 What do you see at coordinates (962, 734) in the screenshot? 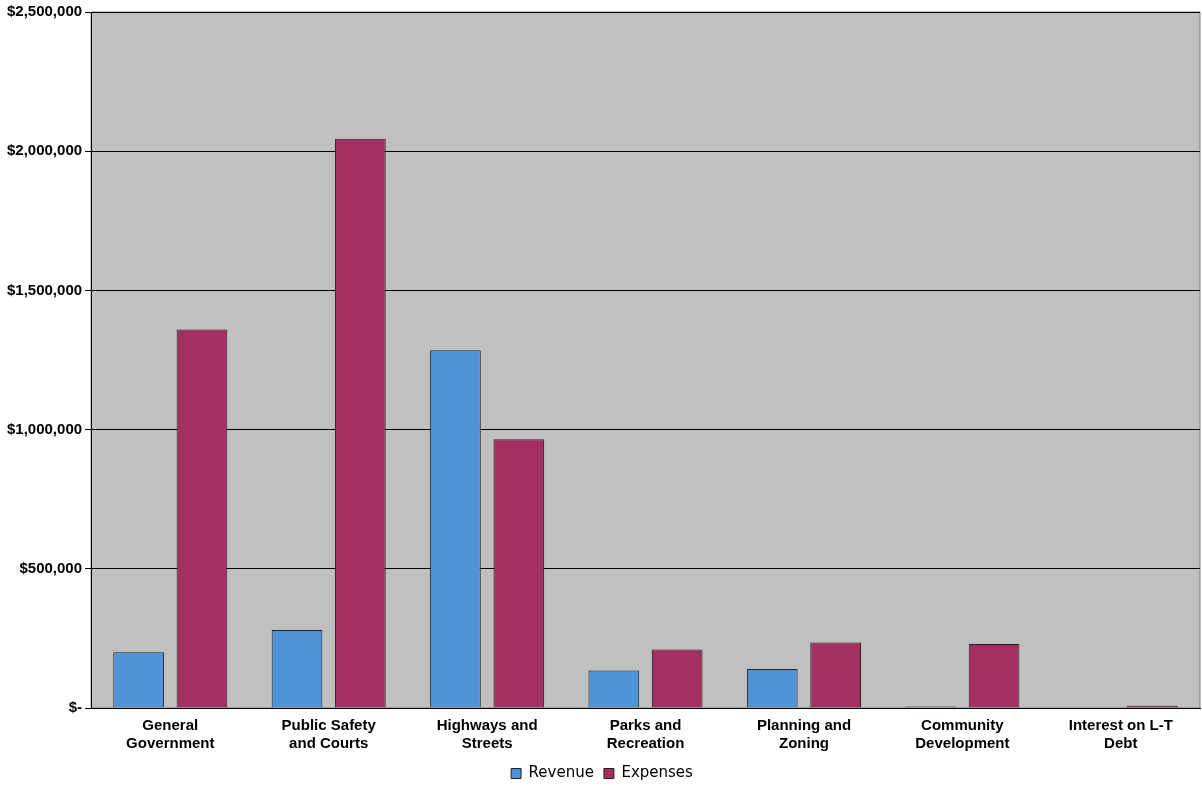
I see `x-tick-label: Community Development` at bounding box center [962, 734].